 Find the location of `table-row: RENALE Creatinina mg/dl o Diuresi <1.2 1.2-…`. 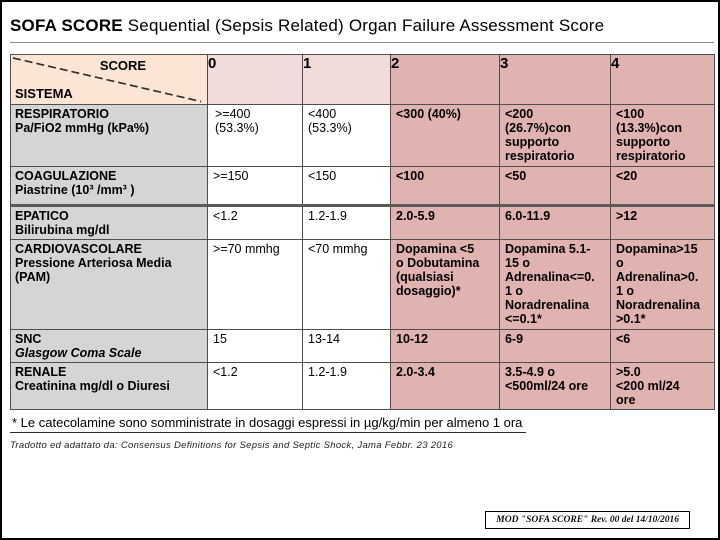

table-row: RENALE Creatinina mg/dl o Diuresi <1.2 1.2-… is located at coordinates (362, 386).